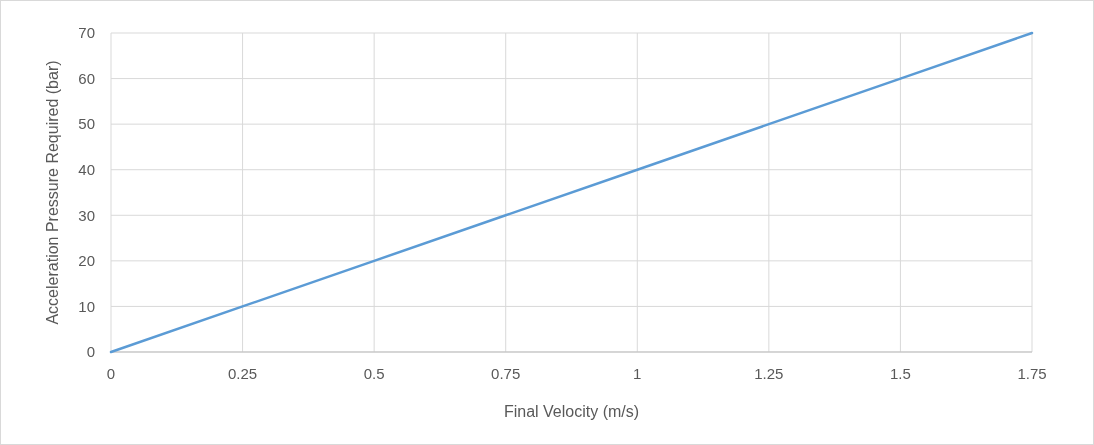 Image resolution: width=1094 pixels, height=445 pixels. Describe the element at coordinates (86, 33) in the screenshot. I see `y-tick-label: 70` at that location.